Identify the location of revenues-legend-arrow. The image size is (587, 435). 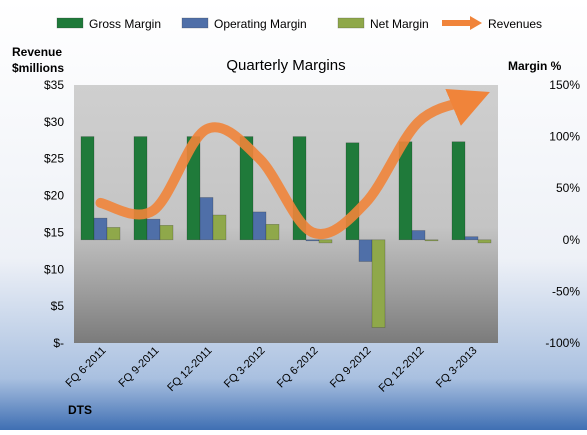
(476, 23).